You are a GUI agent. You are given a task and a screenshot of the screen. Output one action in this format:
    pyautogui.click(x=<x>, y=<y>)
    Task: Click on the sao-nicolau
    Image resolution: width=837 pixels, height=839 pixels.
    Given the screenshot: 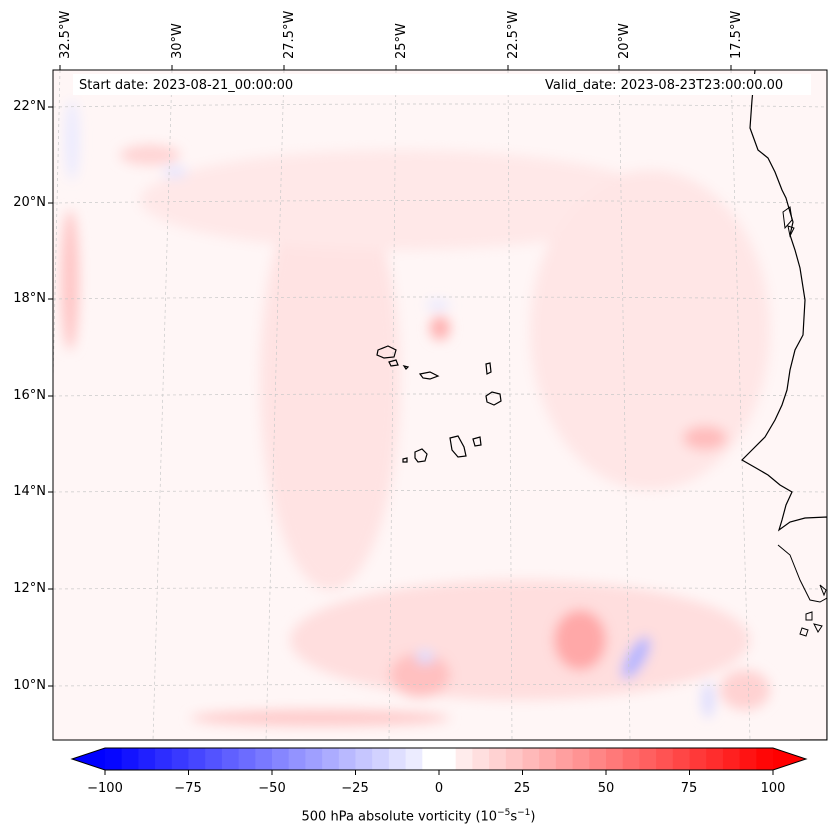 What is the action you would take?
    pyautogui.click(x=429, y=375)
    